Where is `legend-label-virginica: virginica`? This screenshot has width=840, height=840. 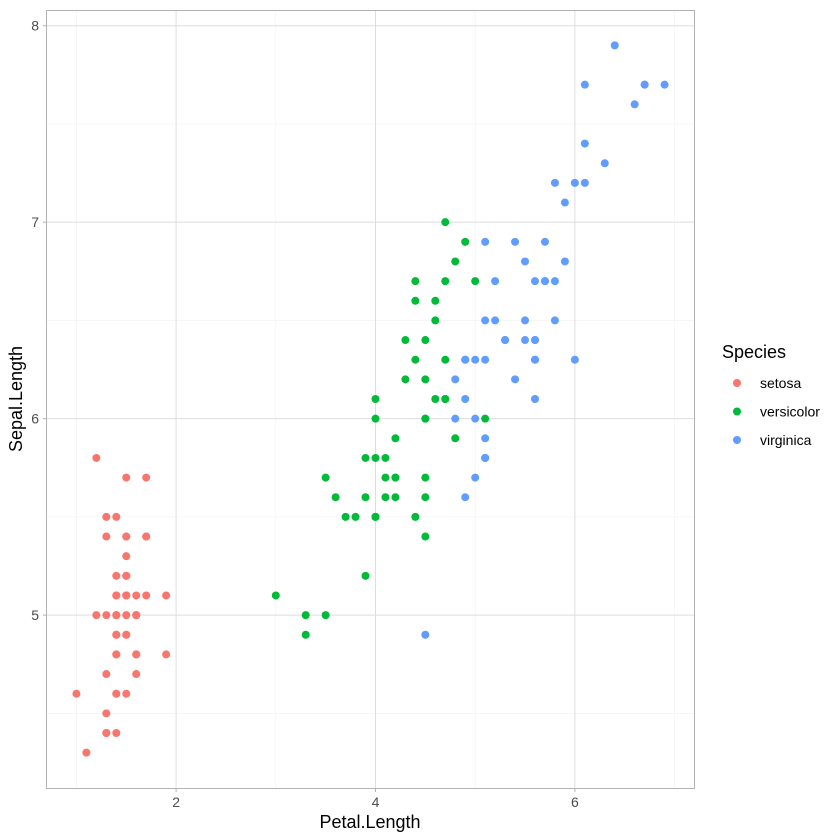
legend-label-virginica: virginica is located at coordinates (786, 440).